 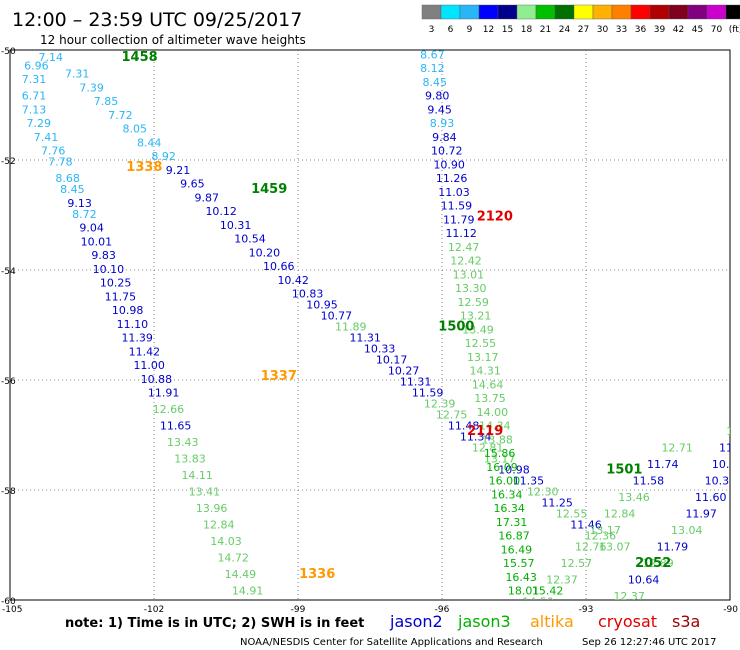 I want to click on wave-height-label: 7.41, so click(x=46, y=137).